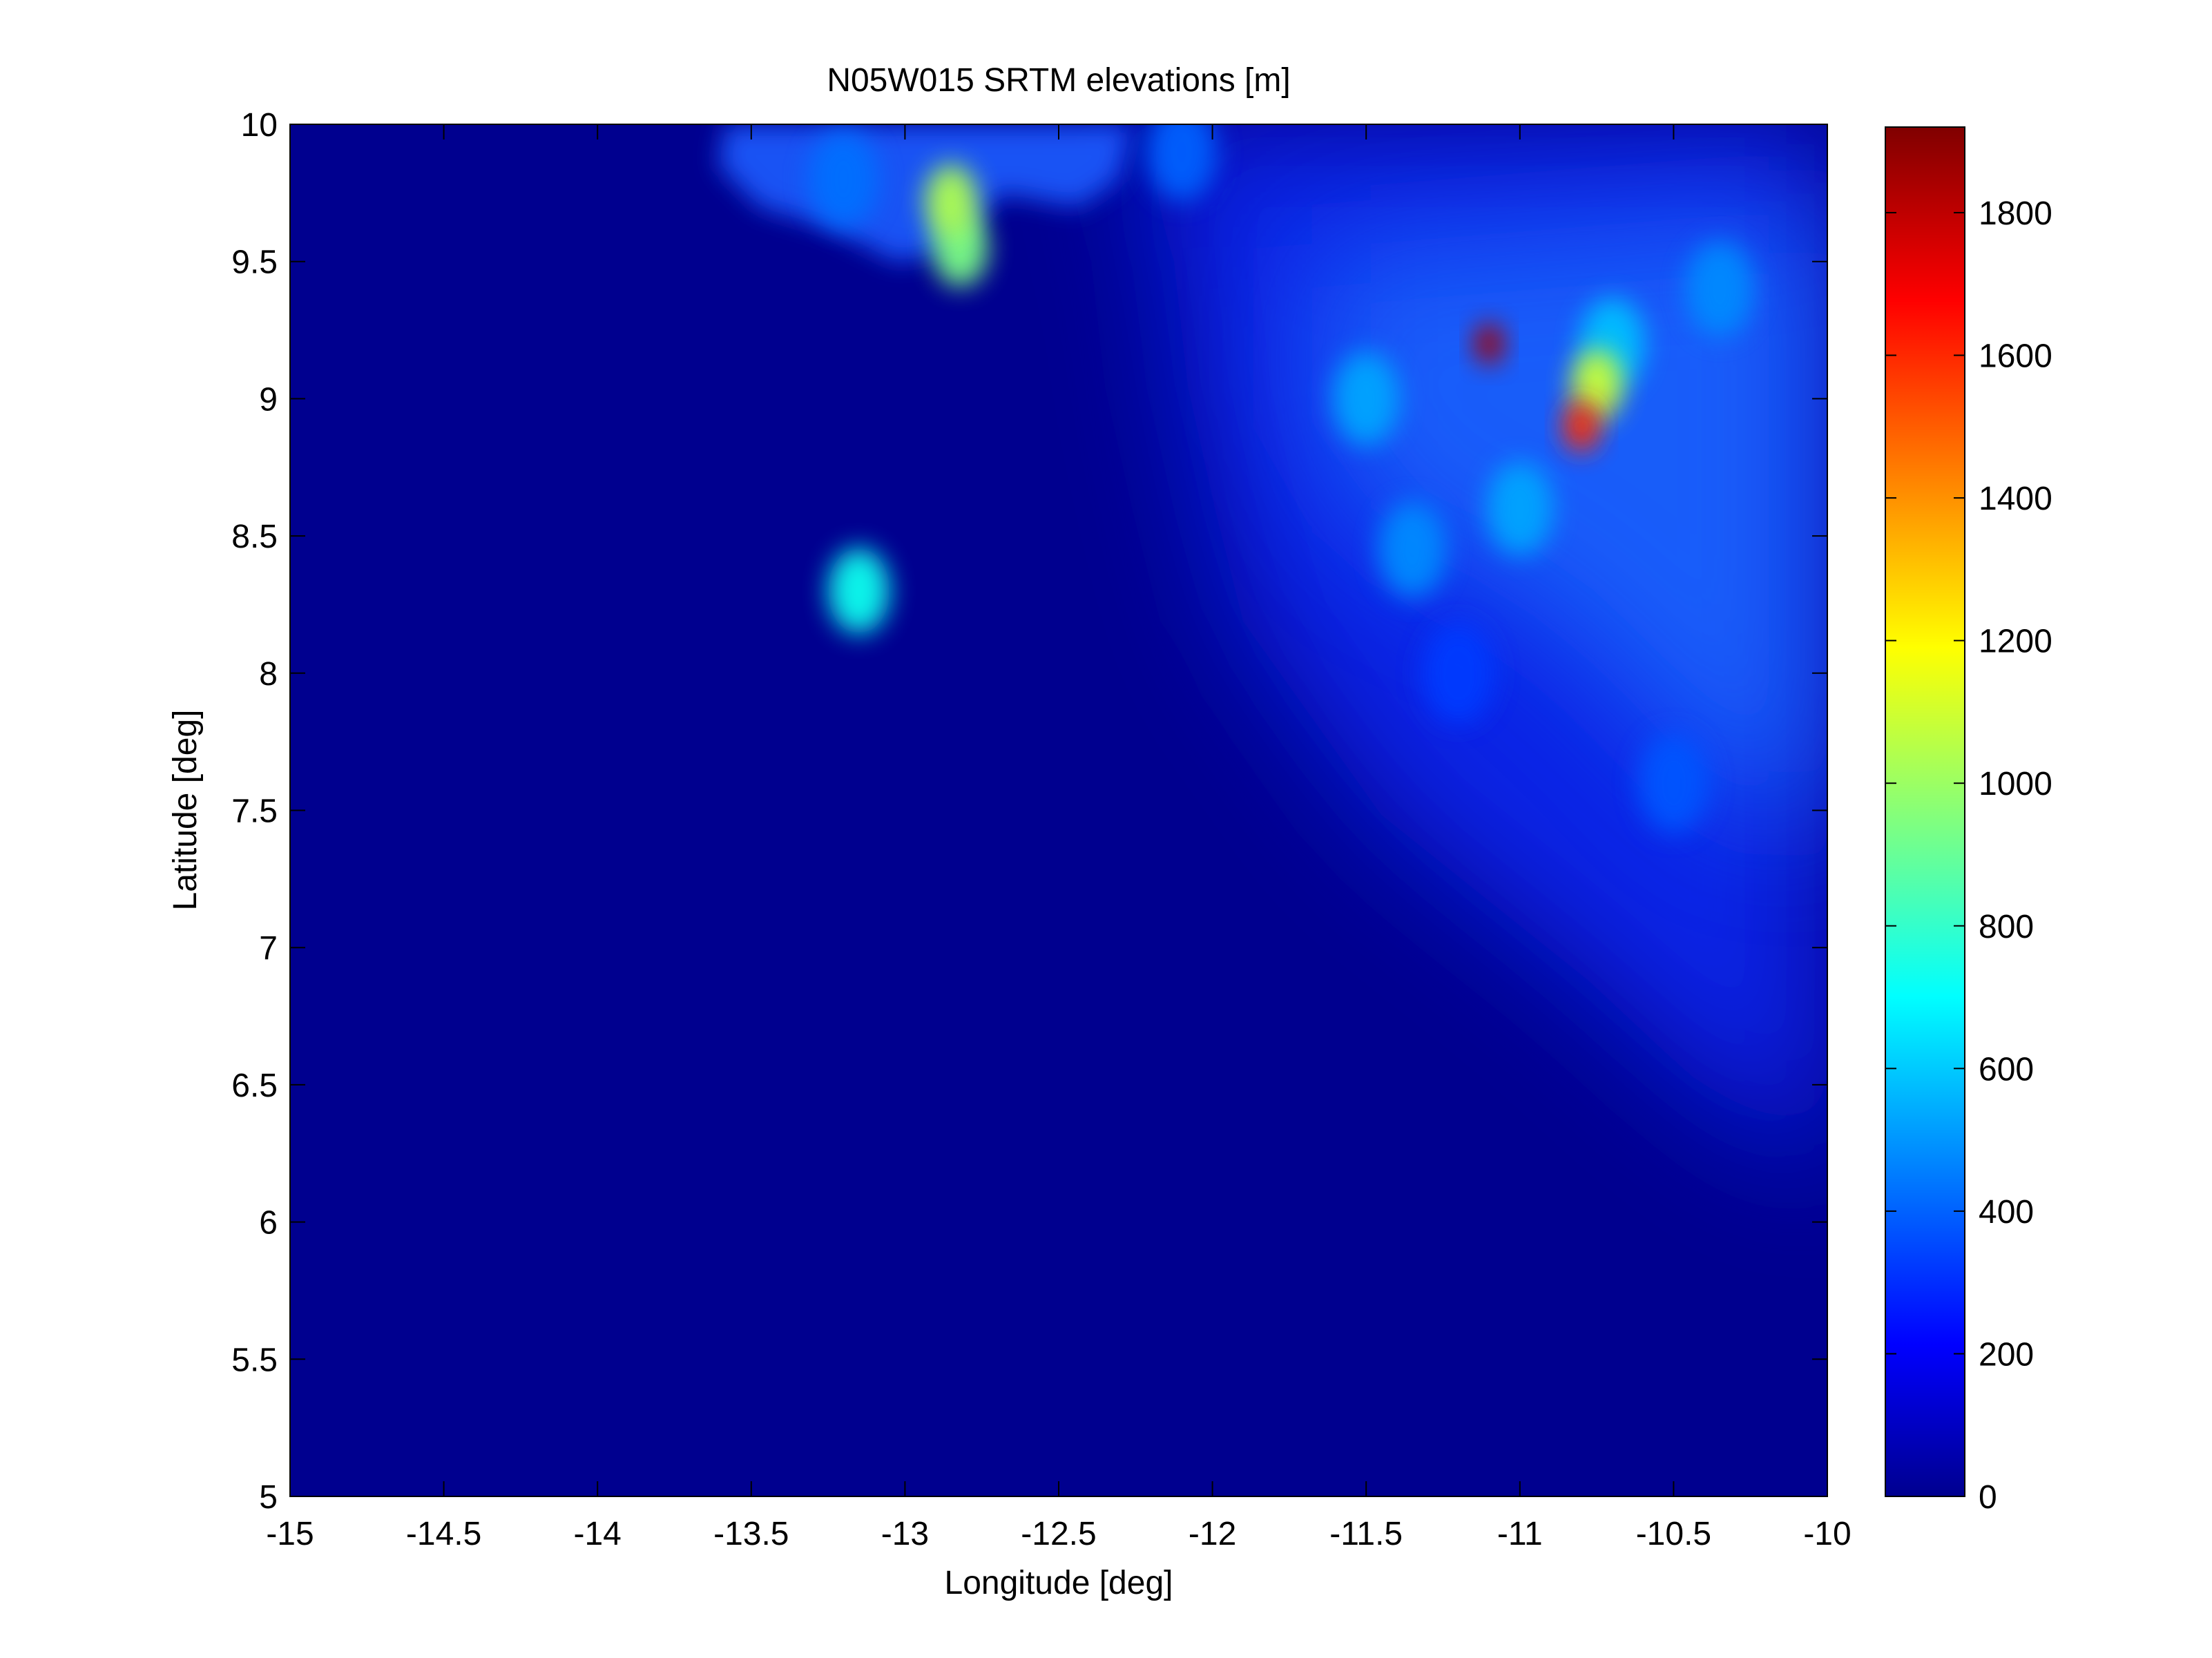 The image size is (2212, 1658). What do you see at coordinates (254, 1360) in the screenshot?
I see `y-tick-label: 5.5` at bounding box center [254, 1360].